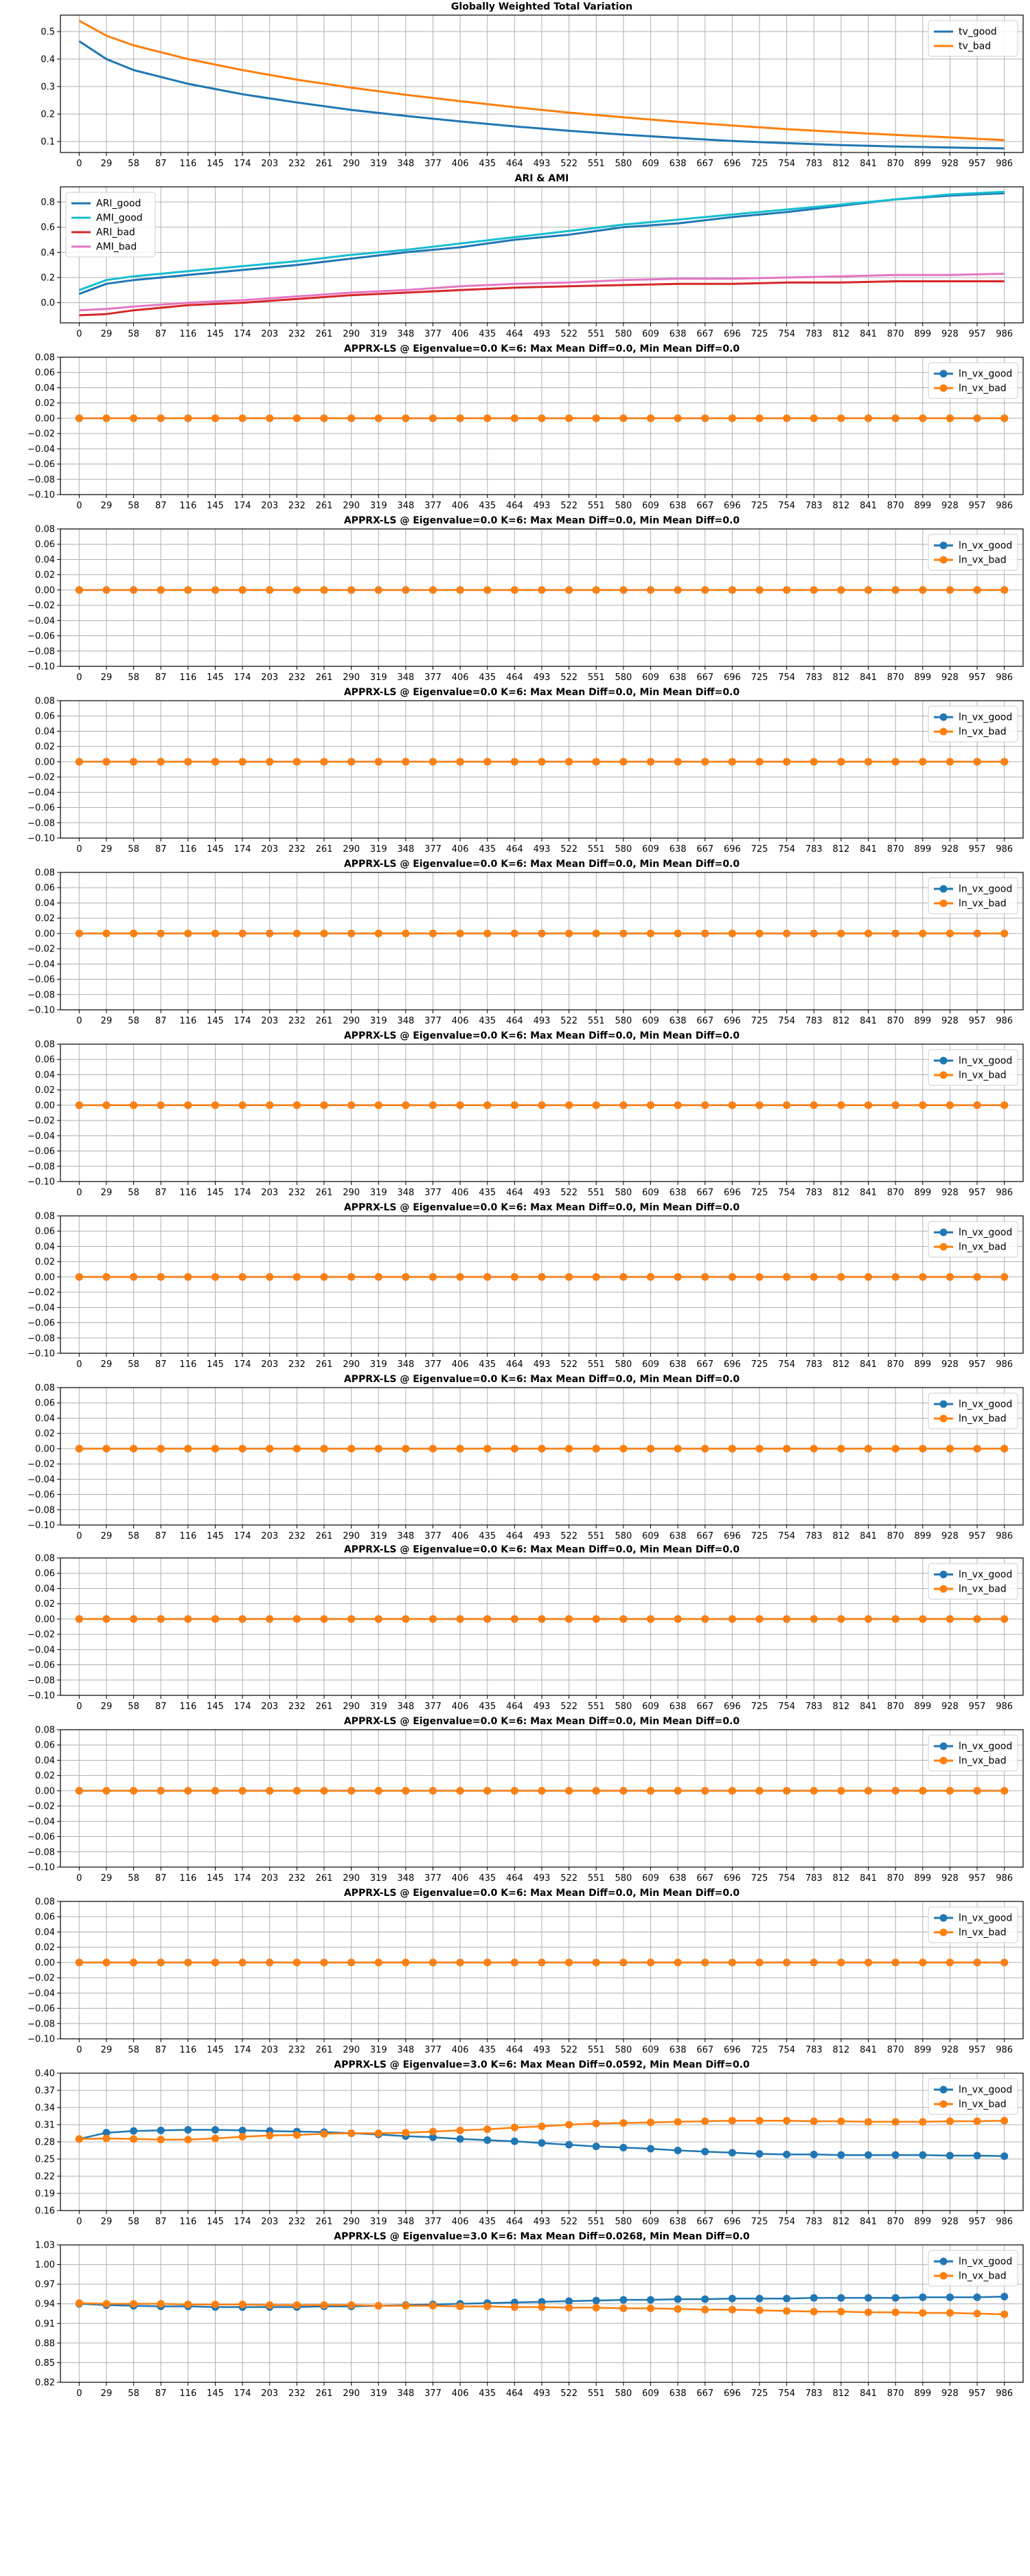  I want to click on y-tick-label: 0.37, so click(45, 2091).